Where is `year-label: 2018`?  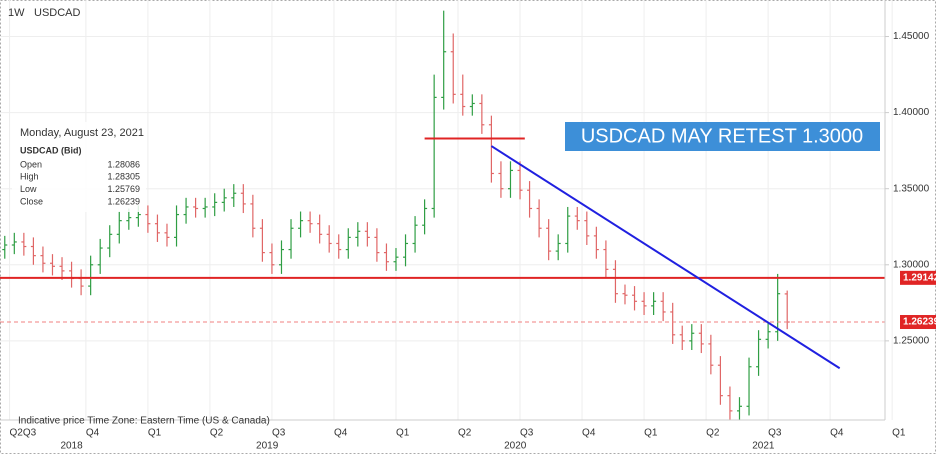 year-label: 2018 is located at coordinates (71, 446).